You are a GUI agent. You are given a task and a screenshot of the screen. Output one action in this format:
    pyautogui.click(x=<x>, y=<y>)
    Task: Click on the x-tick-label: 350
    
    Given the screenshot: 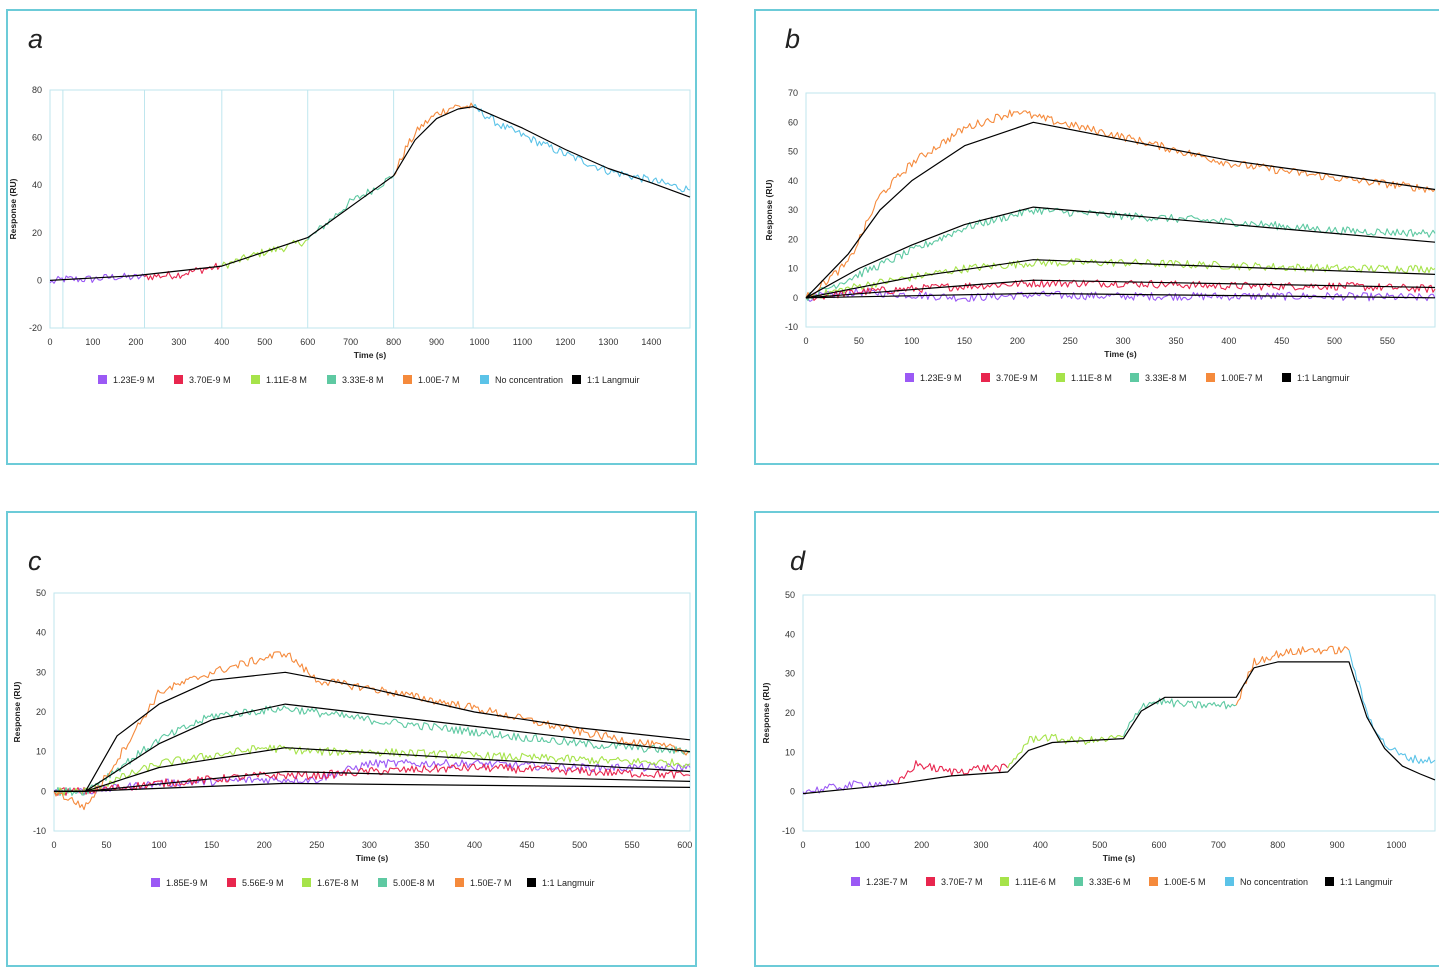 What is the action you would take?
    pyautogui.click(x=1175, y=341)
    